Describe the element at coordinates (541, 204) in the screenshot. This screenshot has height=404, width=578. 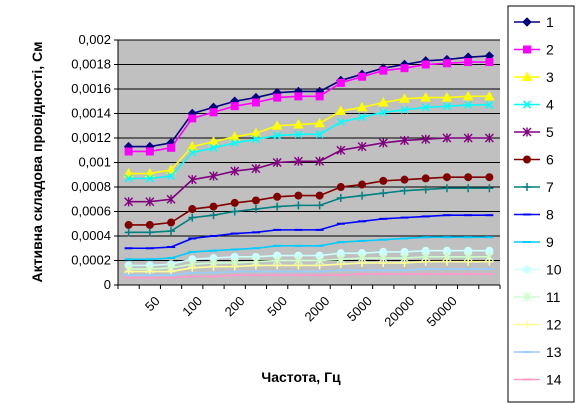
I see `legend-box` at that location.